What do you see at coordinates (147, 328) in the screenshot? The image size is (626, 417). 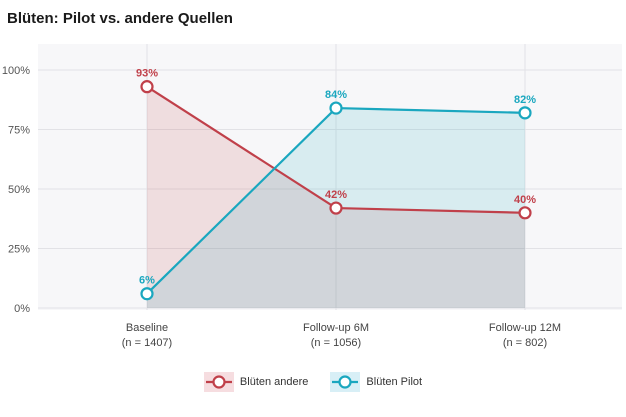 I see `x-tick-label: Baseline` at bounding box center [147, 328].